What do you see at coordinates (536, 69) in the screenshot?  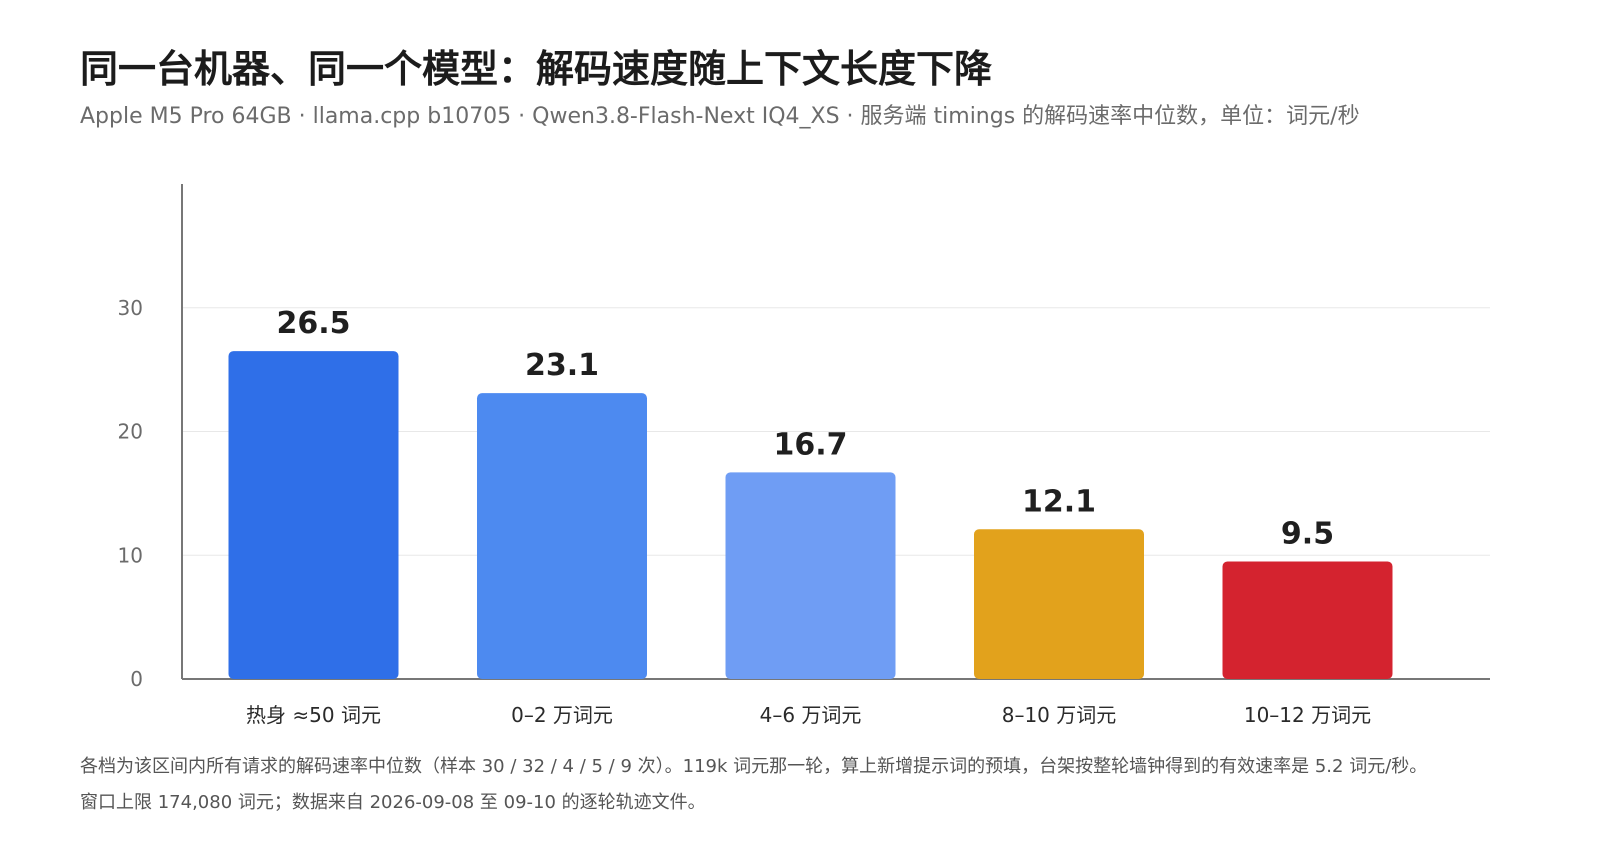 I see `chart-title: 同一台机器、同一个模型：解码速度随上下文长度下降` at bounding box center [536, 69].